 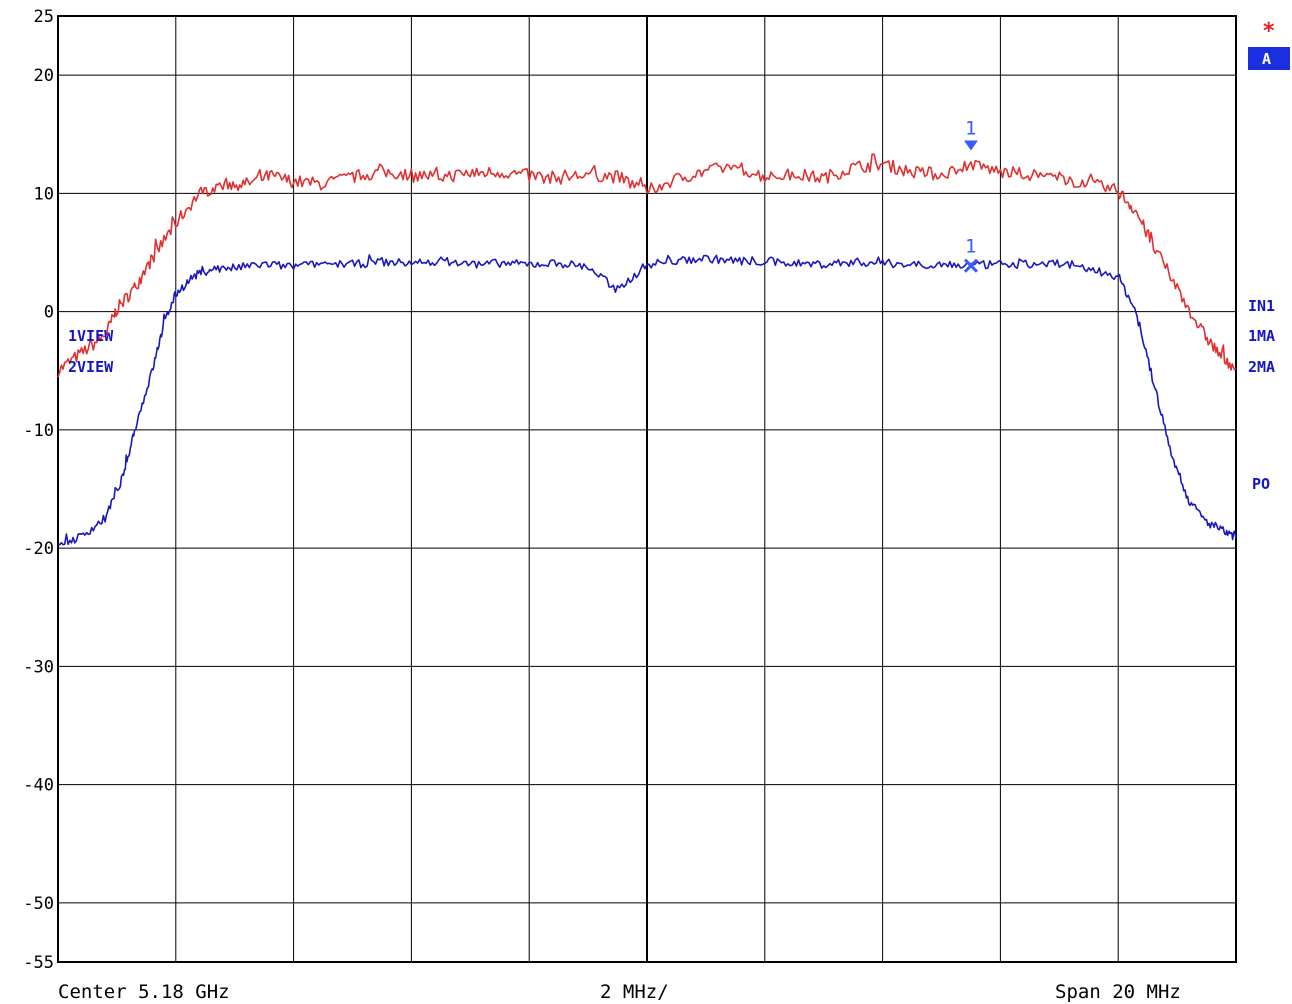 I want to click on side-label-in1: IN1, so click(x=1261, y=306).